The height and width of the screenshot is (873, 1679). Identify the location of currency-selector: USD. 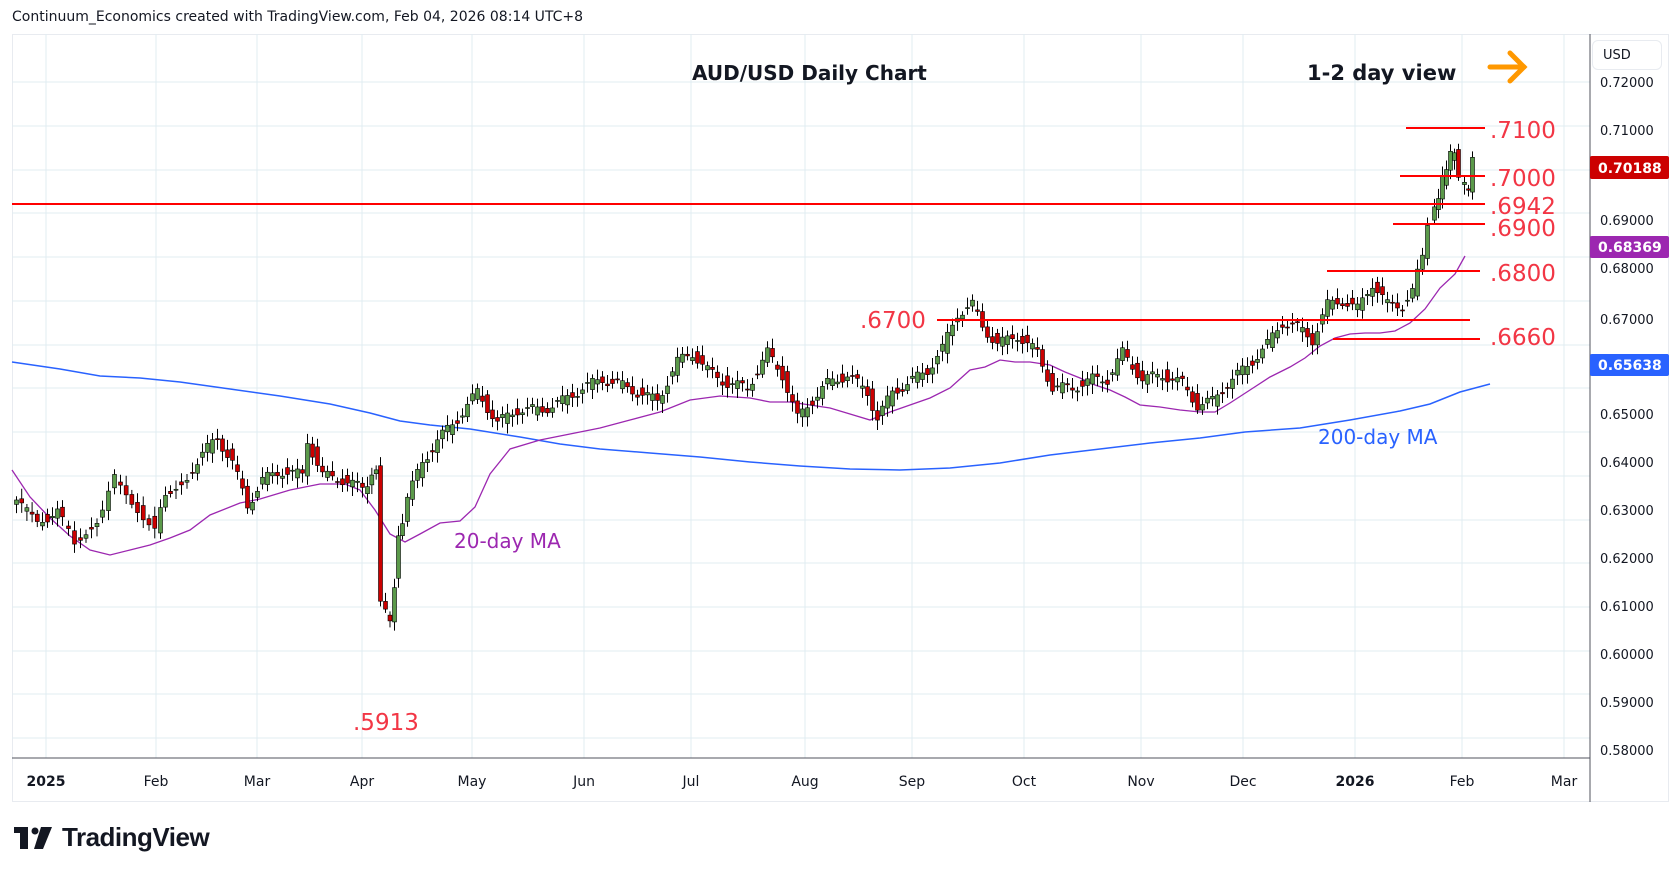
(1627, 55).